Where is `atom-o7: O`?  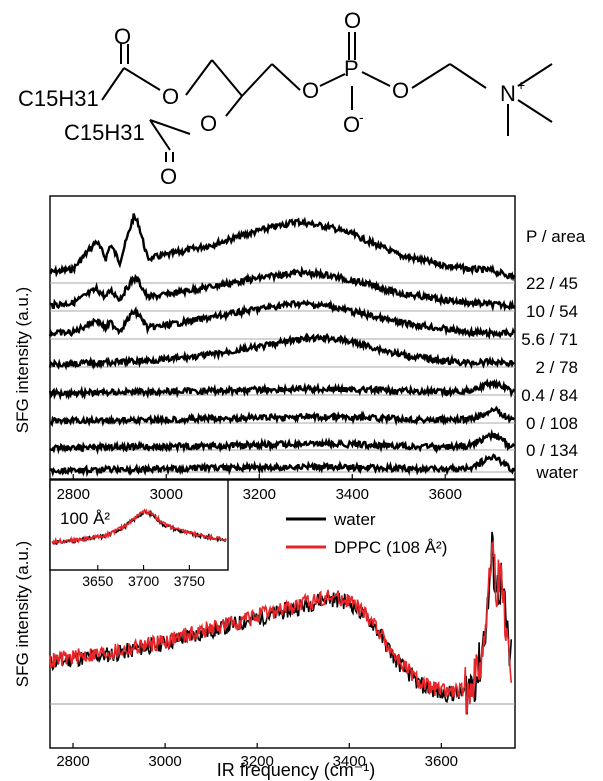
atom-o7: O is located at coordinates (400, 90).